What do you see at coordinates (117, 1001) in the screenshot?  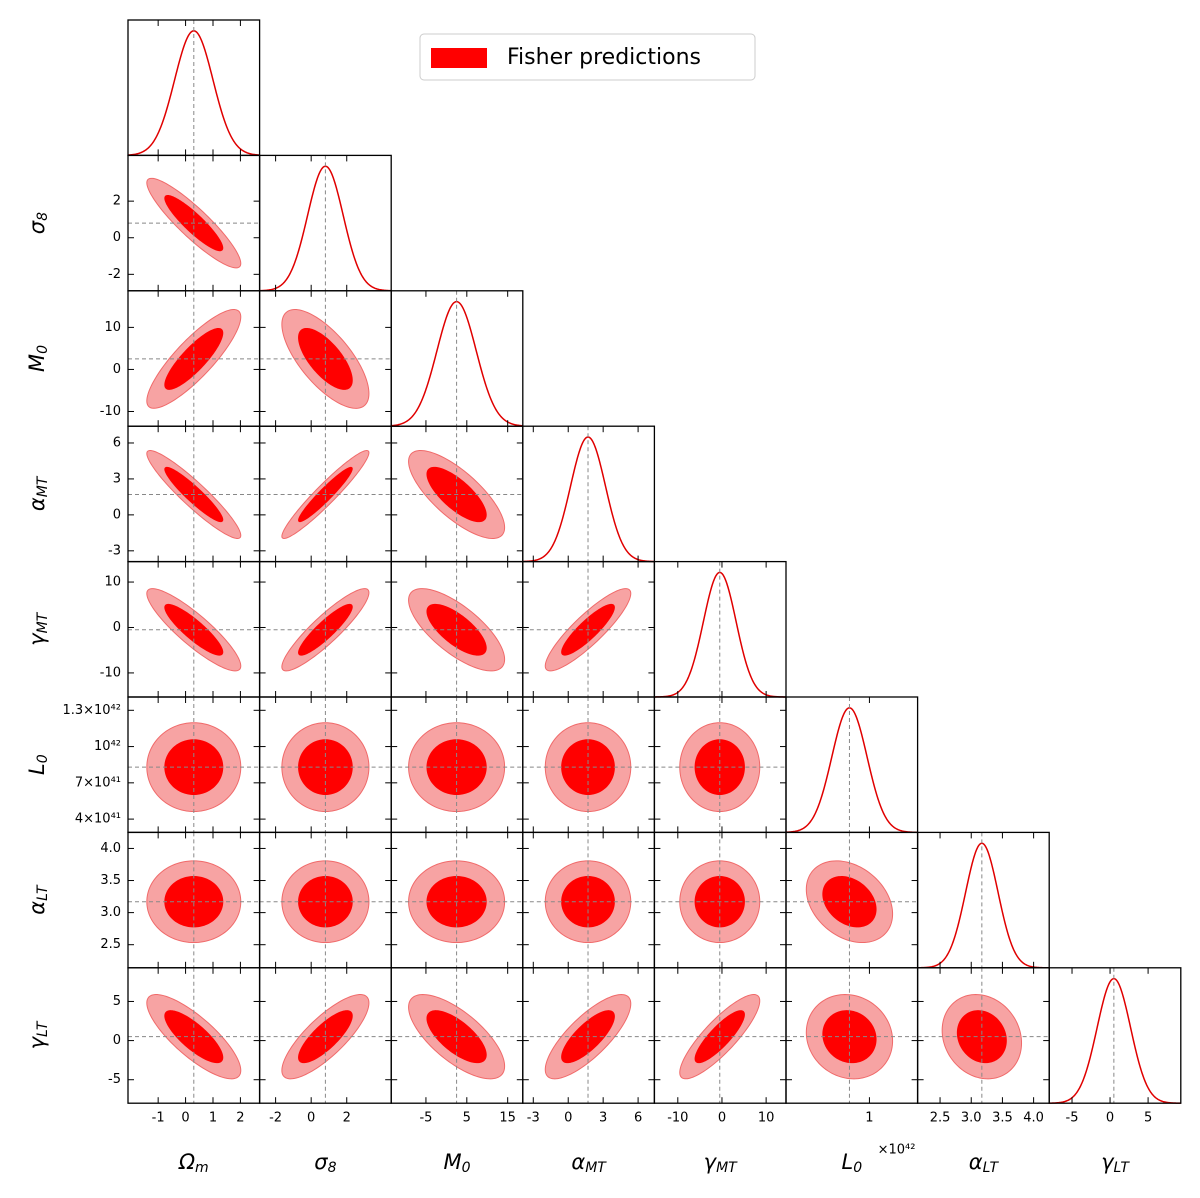 I see `y-tick-label: 5` at bounding box center [117, 1001].